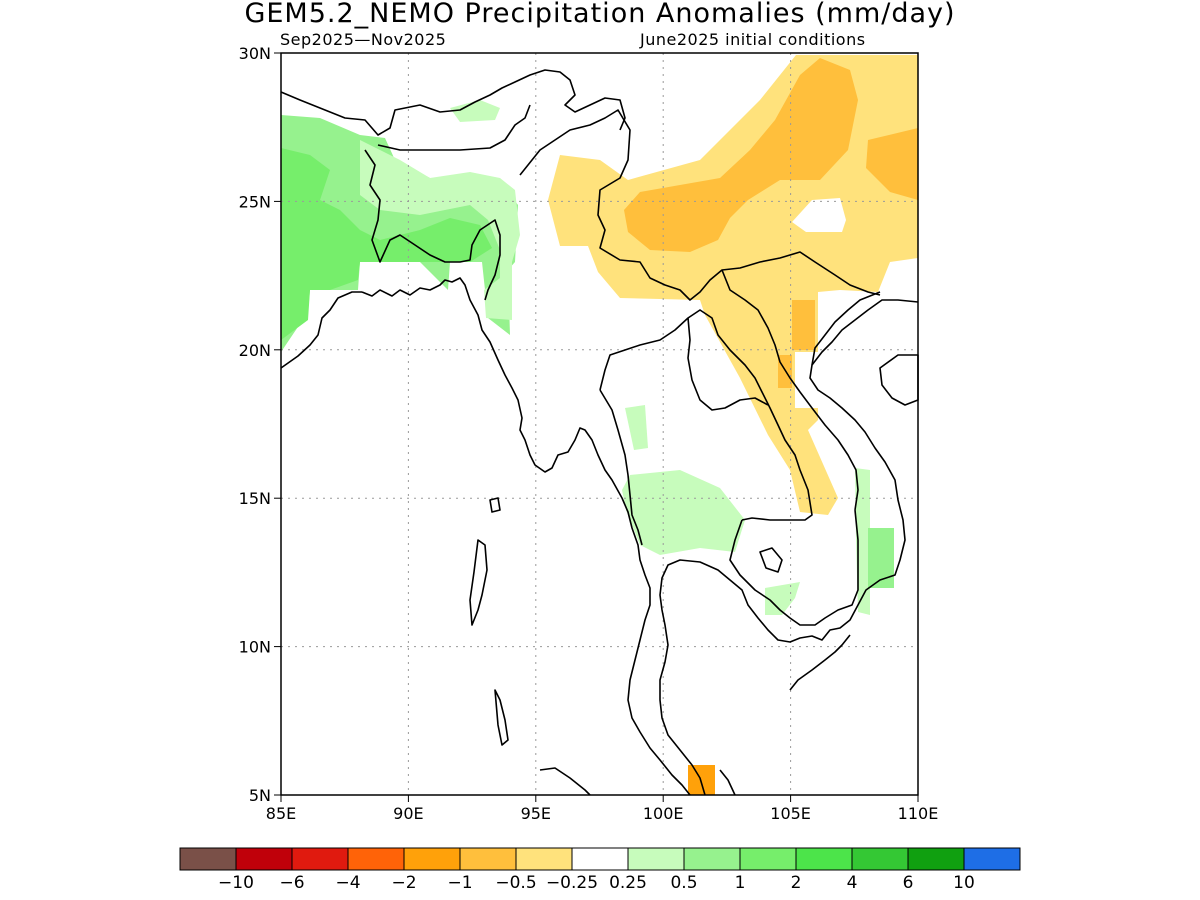  I want to click on mekong-delta-coast, so click(820, 662).